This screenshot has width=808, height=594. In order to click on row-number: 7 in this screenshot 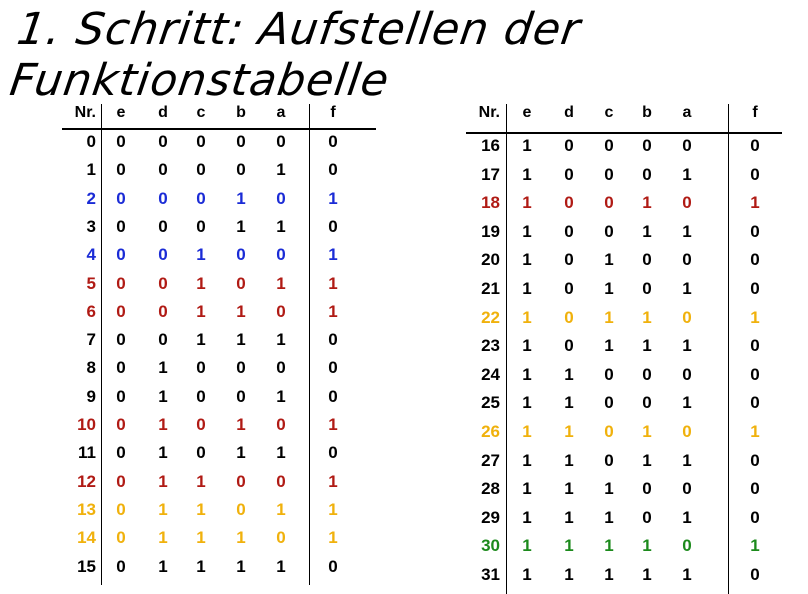, I will do `click(91, 340)`.